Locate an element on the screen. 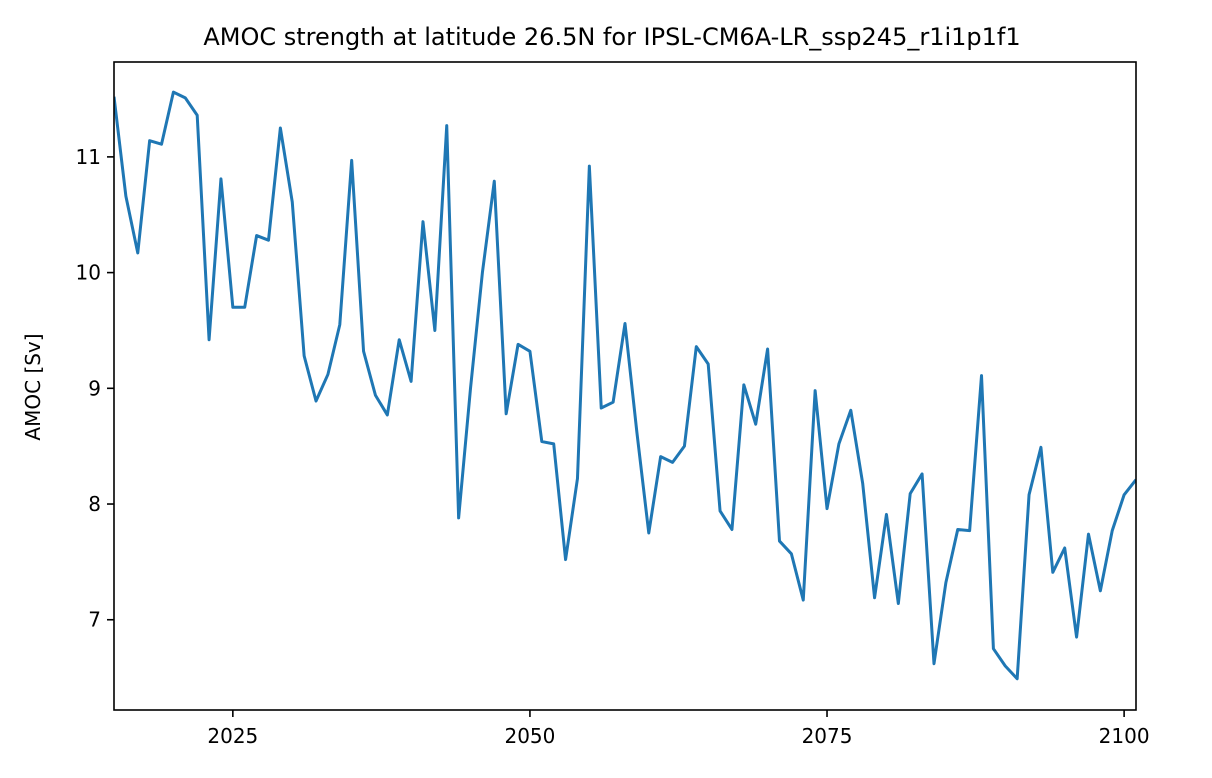  y-tick-label: 11 is located at coordinates (88, 157).